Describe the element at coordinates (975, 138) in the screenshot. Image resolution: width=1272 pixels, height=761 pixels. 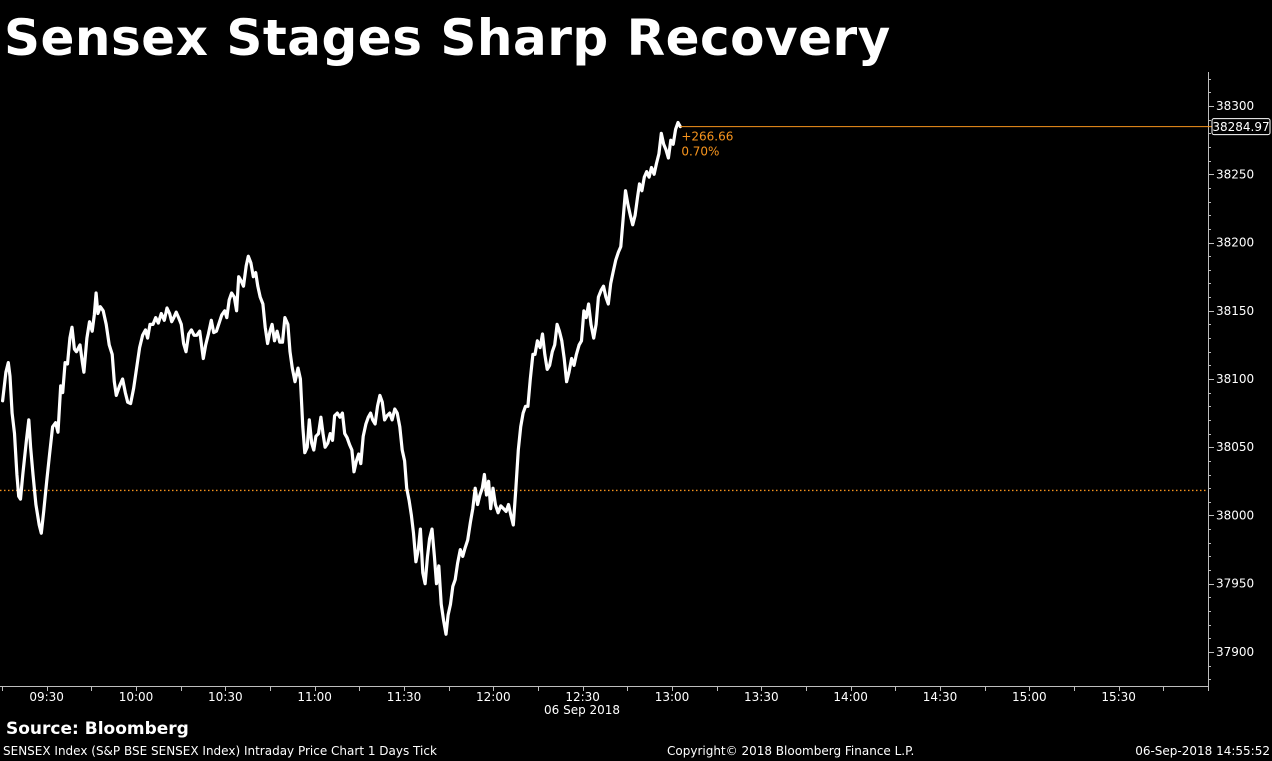
I see `annotation-layer: 38284.97 +266.660.70%` at that location.